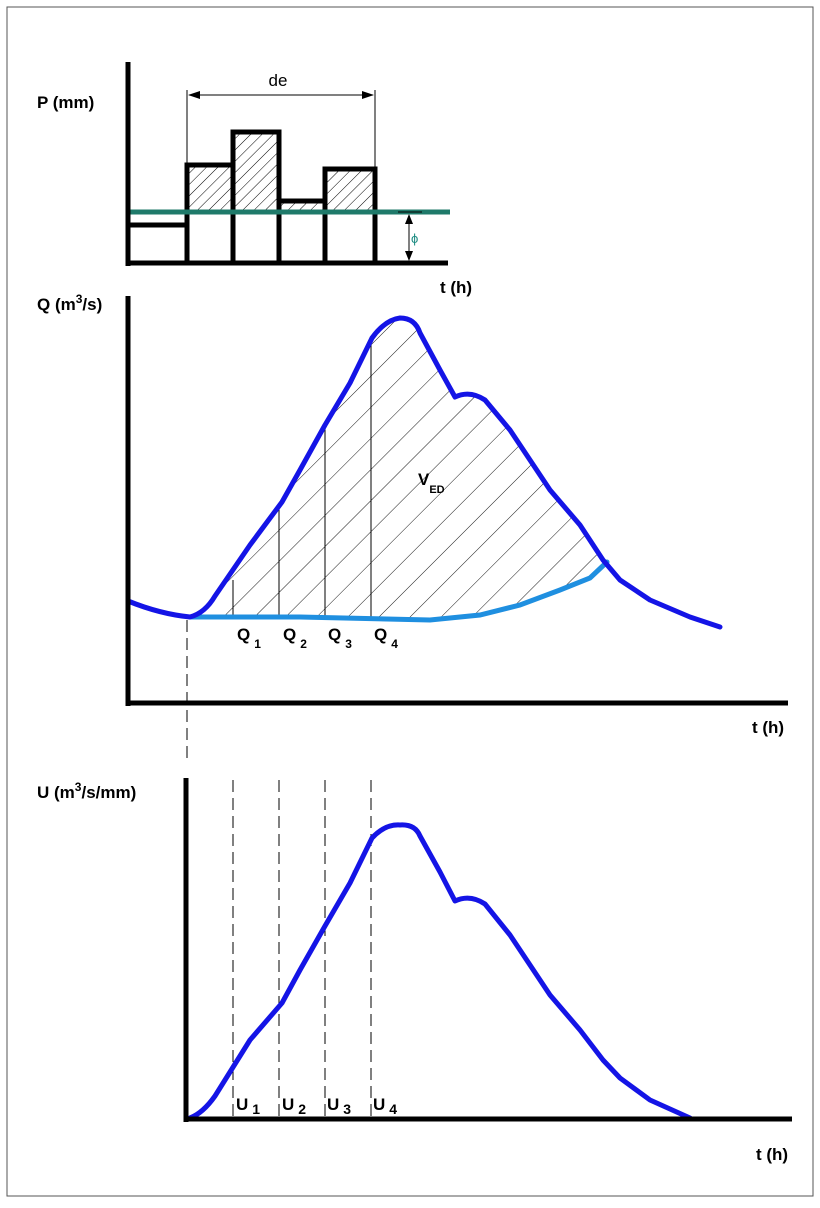  What do you see at coordinates (368, 95) in the screenshot?
I see `de-arrow-right` at bounding box center [368, 95].